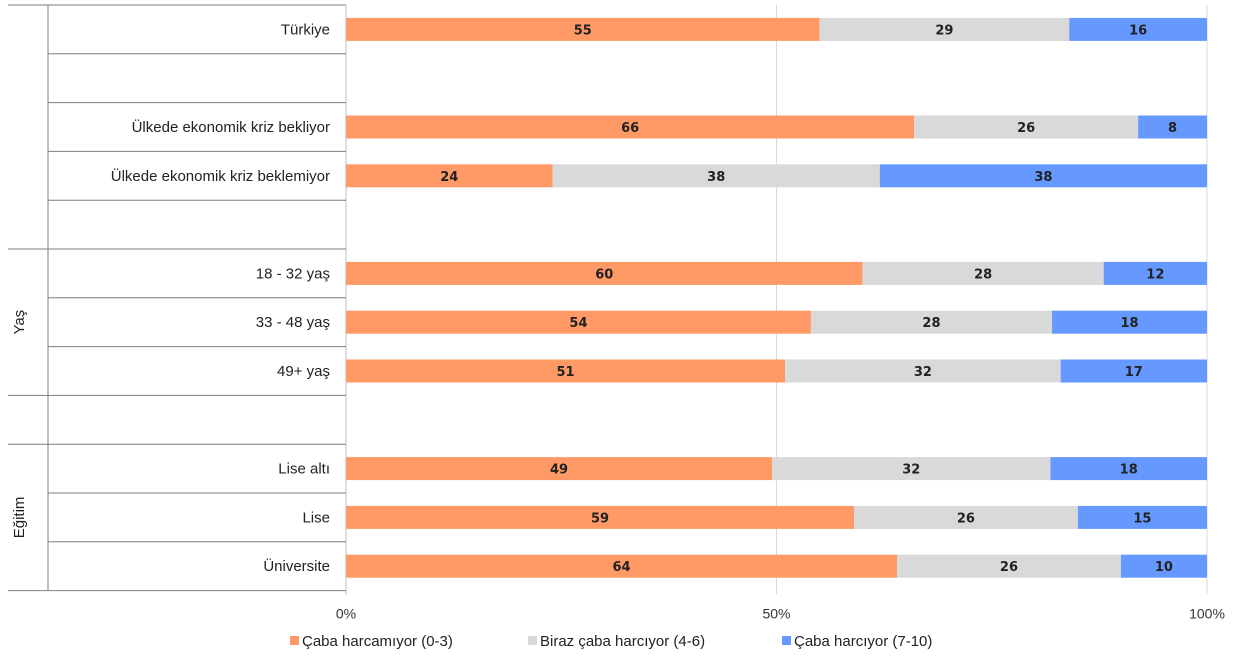 Image resolution: width=1249 pixels, height=664 pixels. What do you see at coordinates (304, 469) in the screenshot?
I see `category-label: Lise altı` at bounding box center [304, 469].